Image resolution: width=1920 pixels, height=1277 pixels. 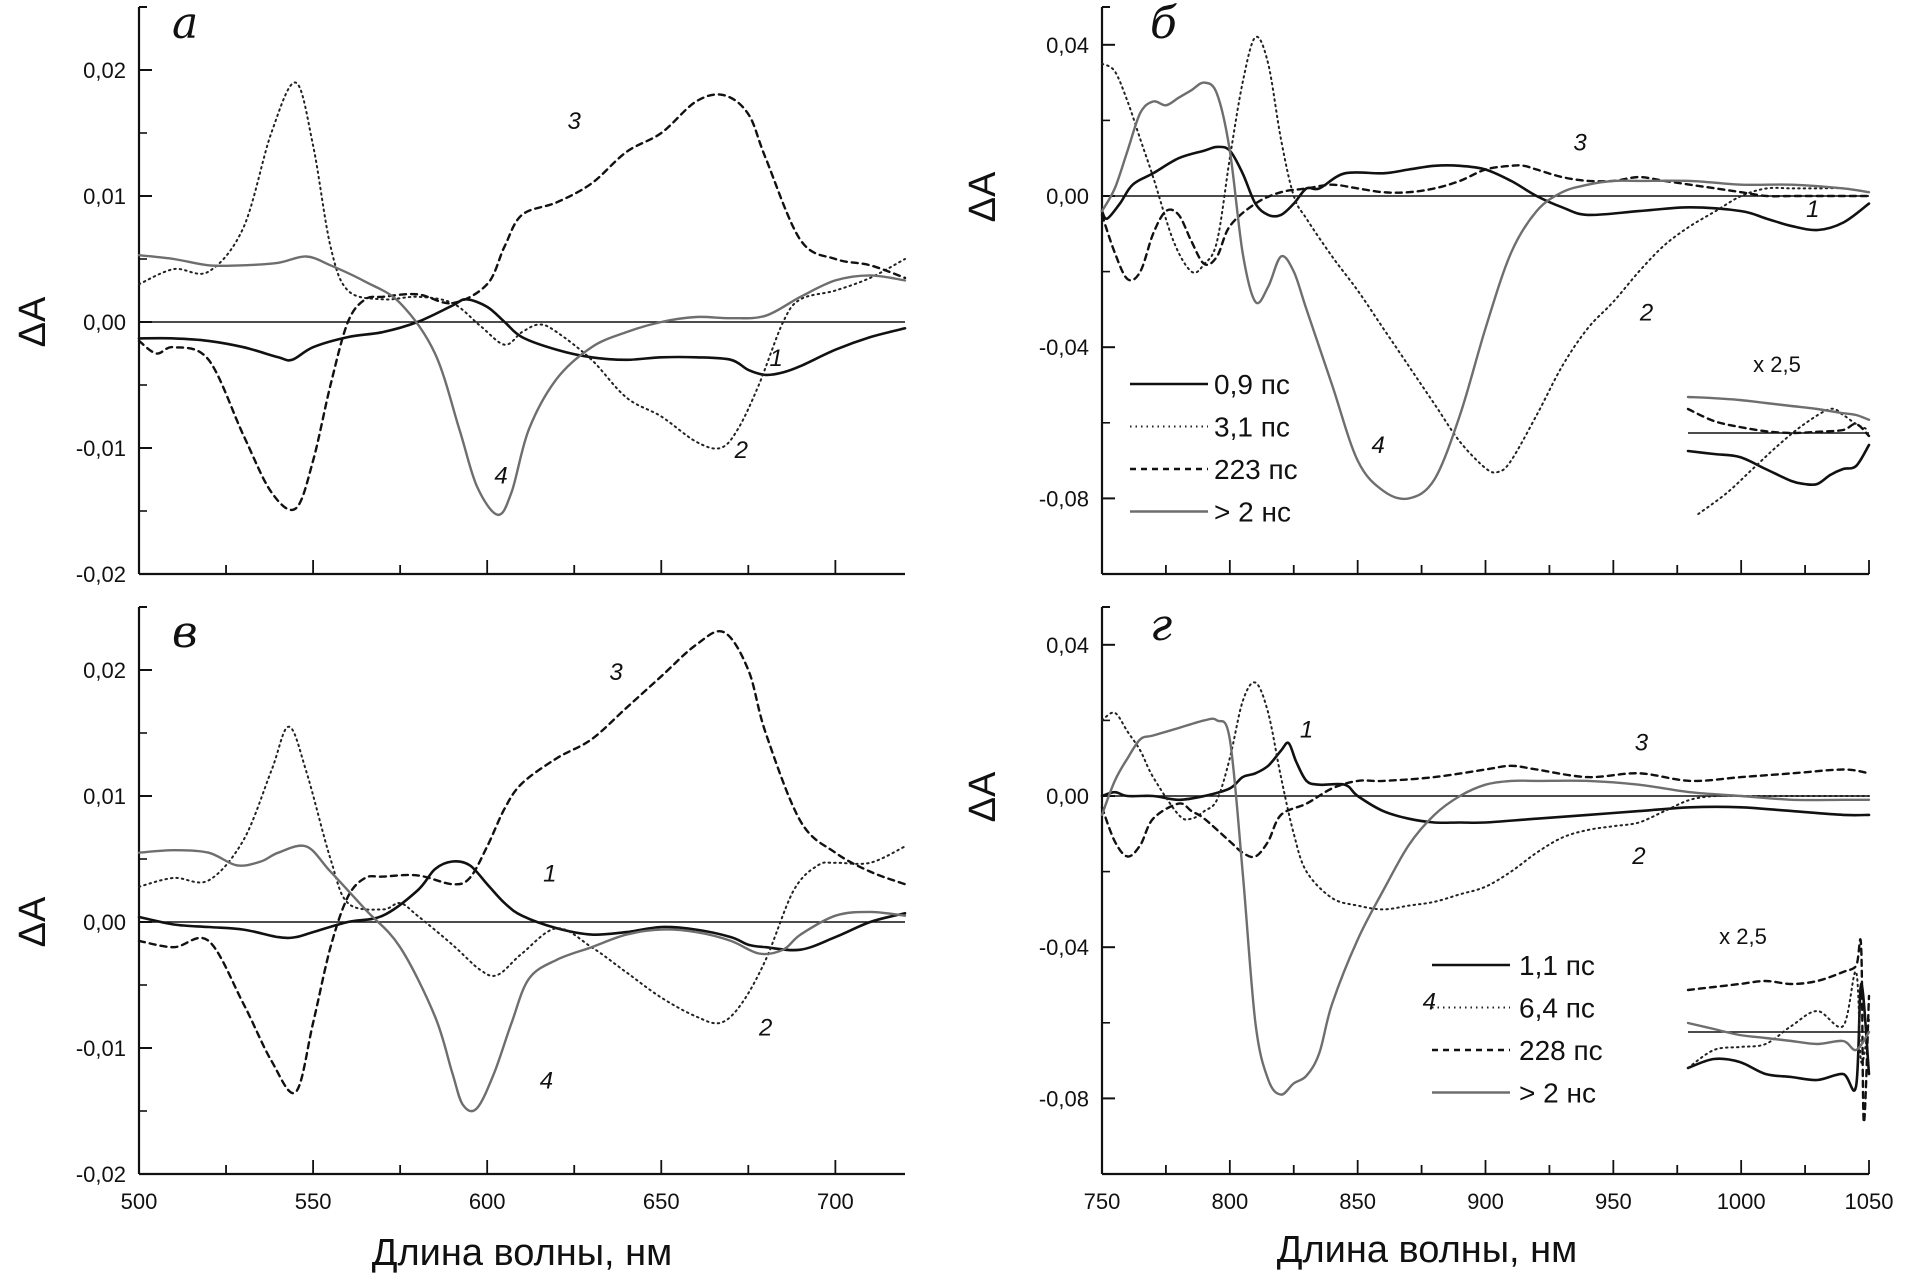 I want to click on x-tick-label: 550, so click(x=313, y=1201).